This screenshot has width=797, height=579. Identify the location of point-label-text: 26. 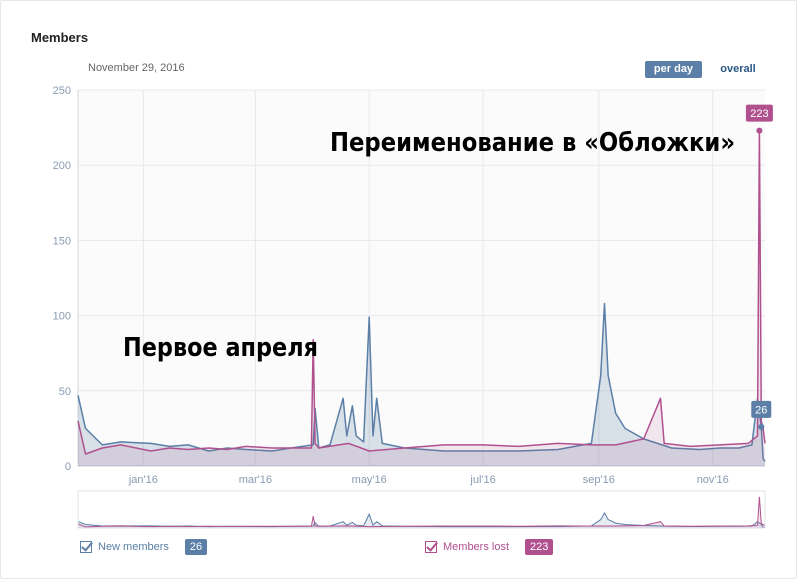
(761, 410).